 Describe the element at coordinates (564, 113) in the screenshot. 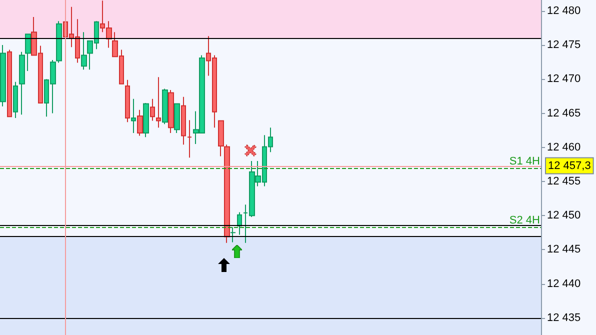

I see `y-tick-label: 12 465` at that location.